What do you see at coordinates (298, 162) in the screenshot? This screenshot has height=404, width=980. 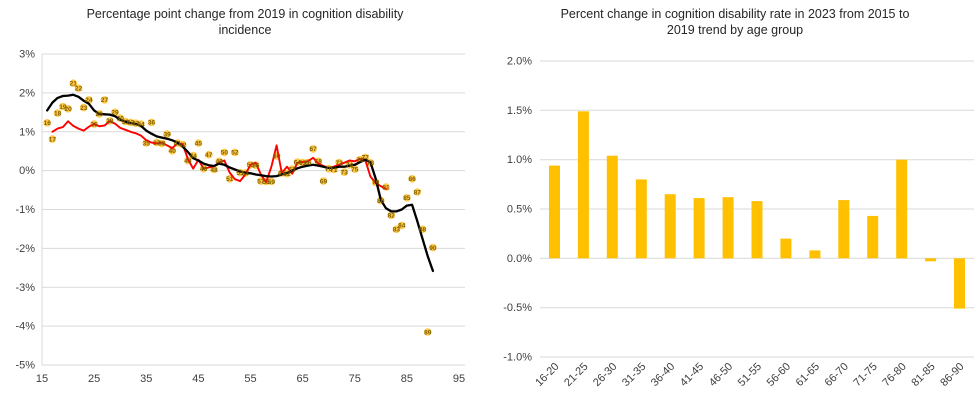 I see `age-marker-label: 64` at bounding box center [298, 162].